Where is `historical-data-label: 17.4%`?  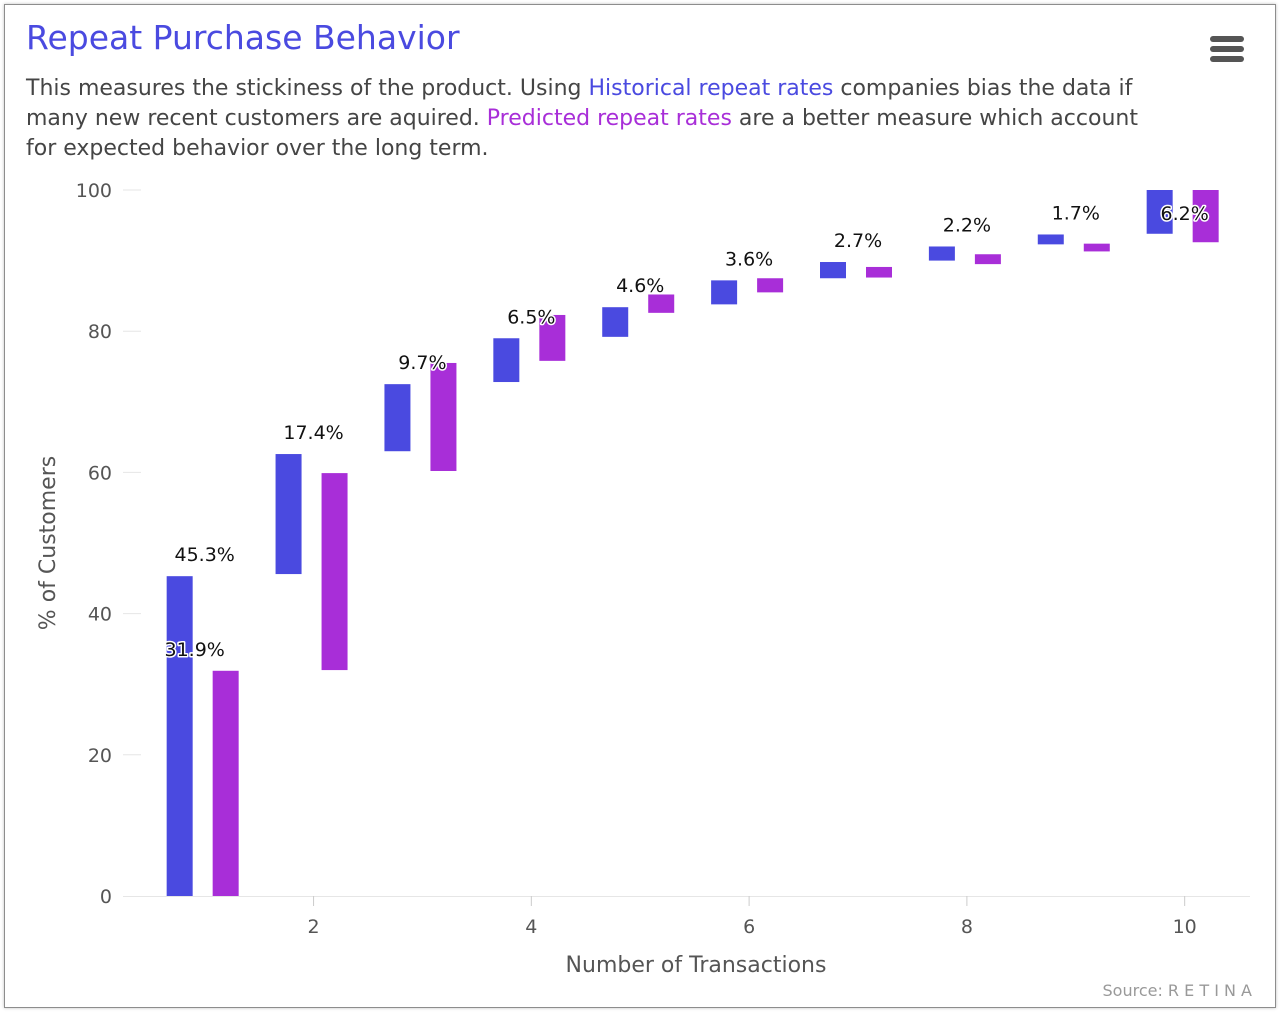
historical-data-label: 17.4% is located at coordinates (313, 433).